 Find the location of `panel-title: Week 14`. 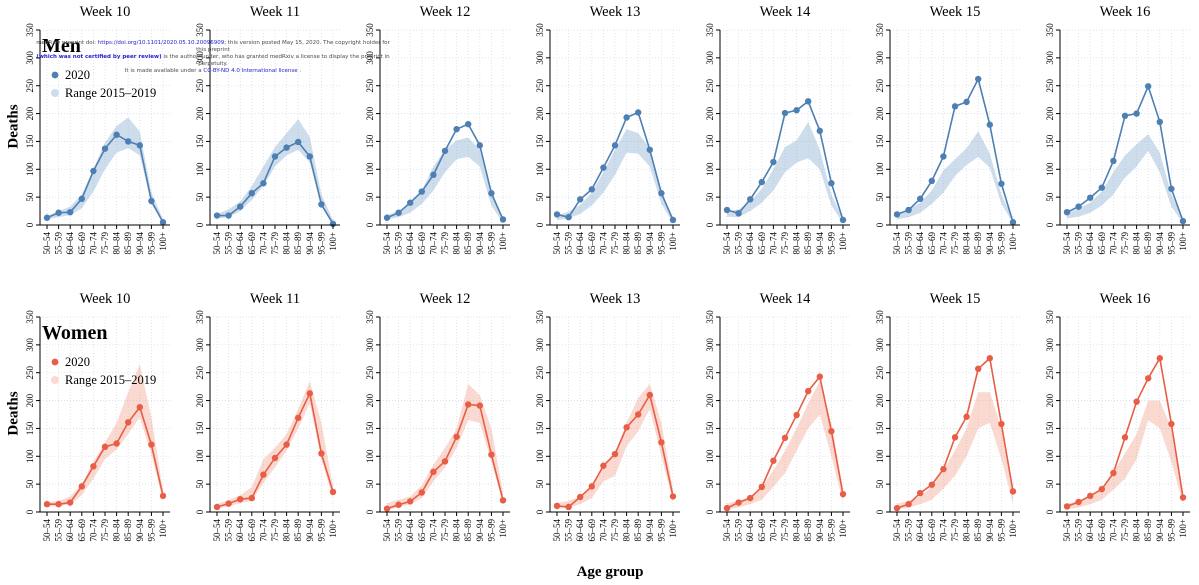

panel-title: Week 14 is located at coordinates (786, 12).